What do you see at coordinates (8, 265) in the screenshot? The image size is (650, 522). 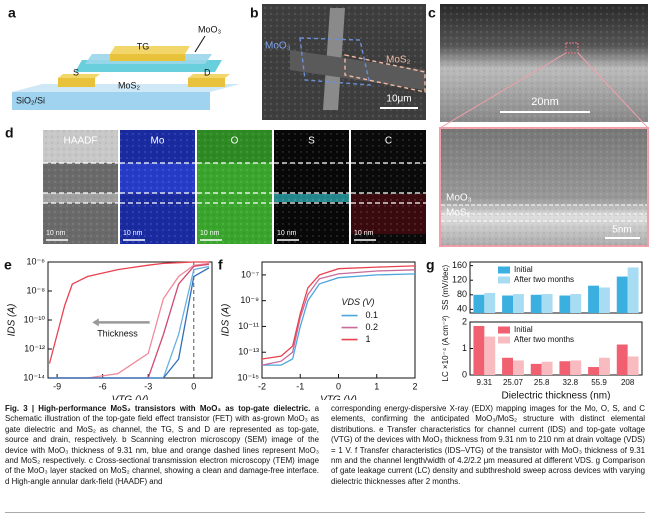 I see `panel-label: e` at bounding box center [8, 265].